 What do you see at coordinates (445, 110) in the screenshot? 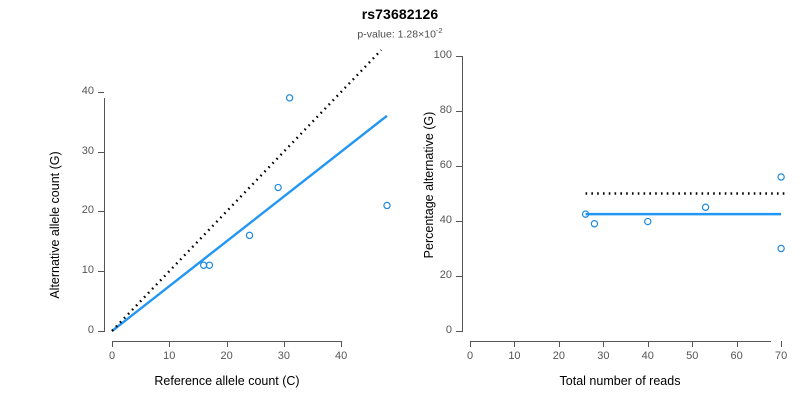
I see `y-tick-label: 80` at bounding box center [445, 110].